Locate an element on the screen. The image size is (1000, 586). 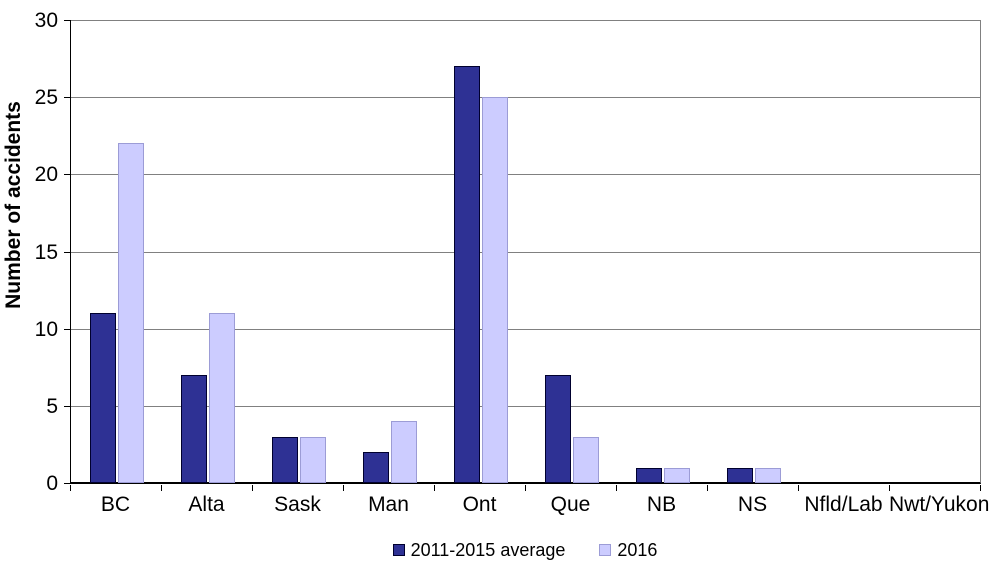
bar-2016-sask is located at coordinates (312, 459).